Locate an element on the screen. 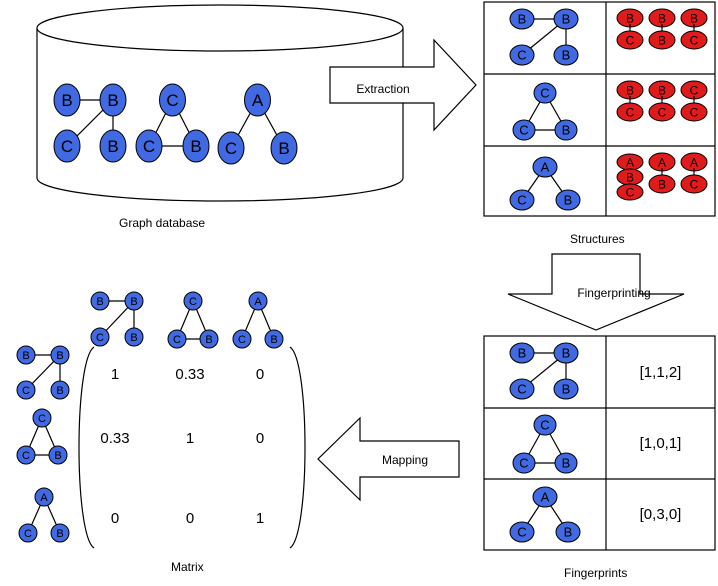 This screenshot has height=586, width=718. database-graphs: B B C B C C B A C B is located at coordinates (175, 124).